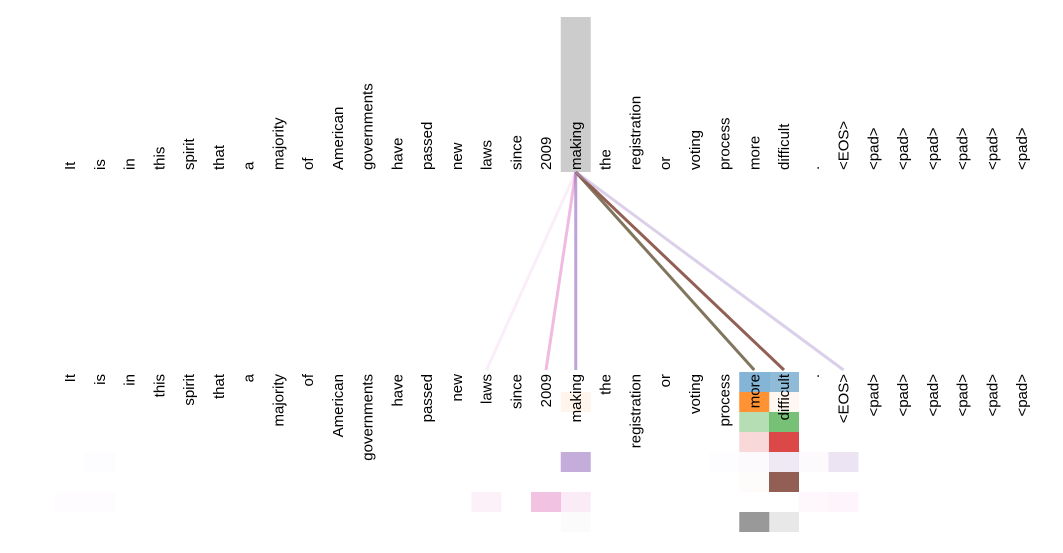 Image resolution: width=1063 pixels, height=553 pixels. Describe the element at coordinates (487, 155) in the screenshot. I see `source-token: laws` at that location.